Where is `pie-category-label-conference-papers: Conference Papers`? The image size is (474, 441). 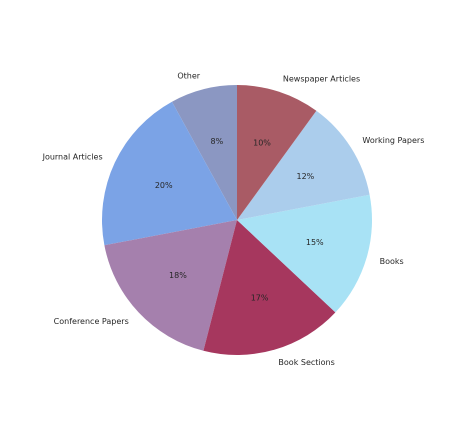 pie-category-label-conference-papers: Conference Papers is located at coordinates (91, 321).